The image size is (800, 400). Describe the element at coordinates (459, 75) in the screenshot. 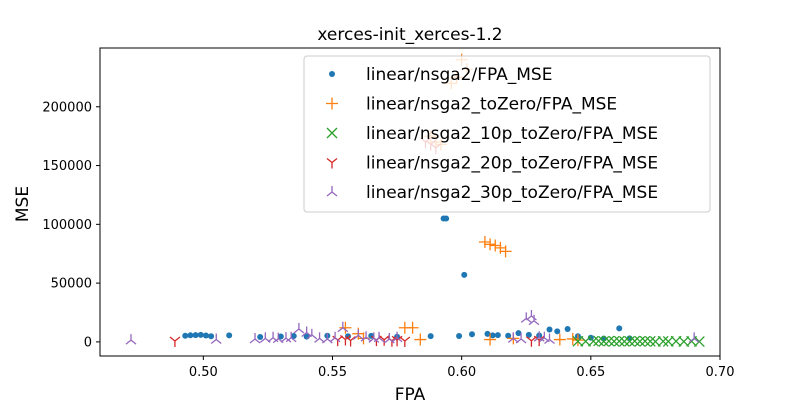

I see `legend-entry: linear/nsga2/FPA_MSE` at that location.